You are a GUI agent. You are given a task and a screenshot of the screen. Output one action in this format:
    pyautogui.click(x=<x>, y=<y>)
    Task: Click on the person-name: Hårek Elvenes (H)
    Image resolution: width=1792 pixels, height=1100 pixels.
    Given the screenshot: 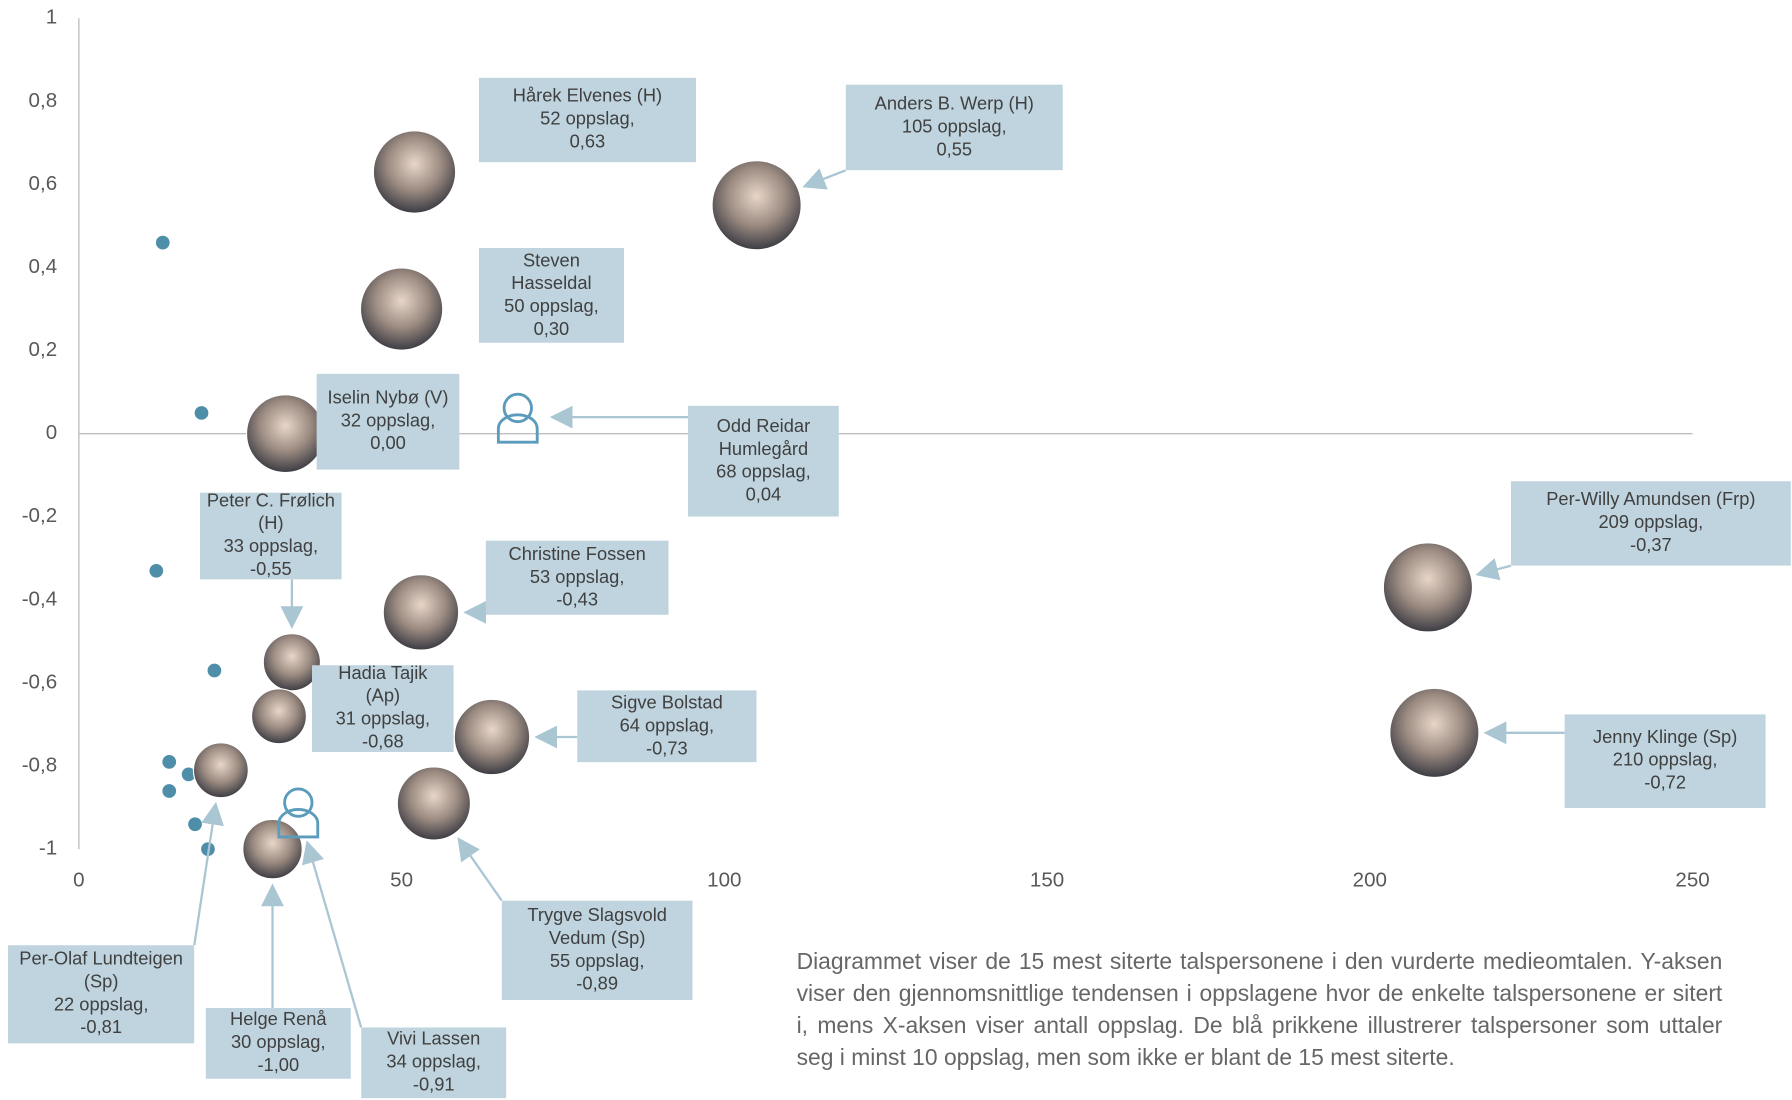 What is the action you would take?
    pyautogui.click(x=587, y=96)
    